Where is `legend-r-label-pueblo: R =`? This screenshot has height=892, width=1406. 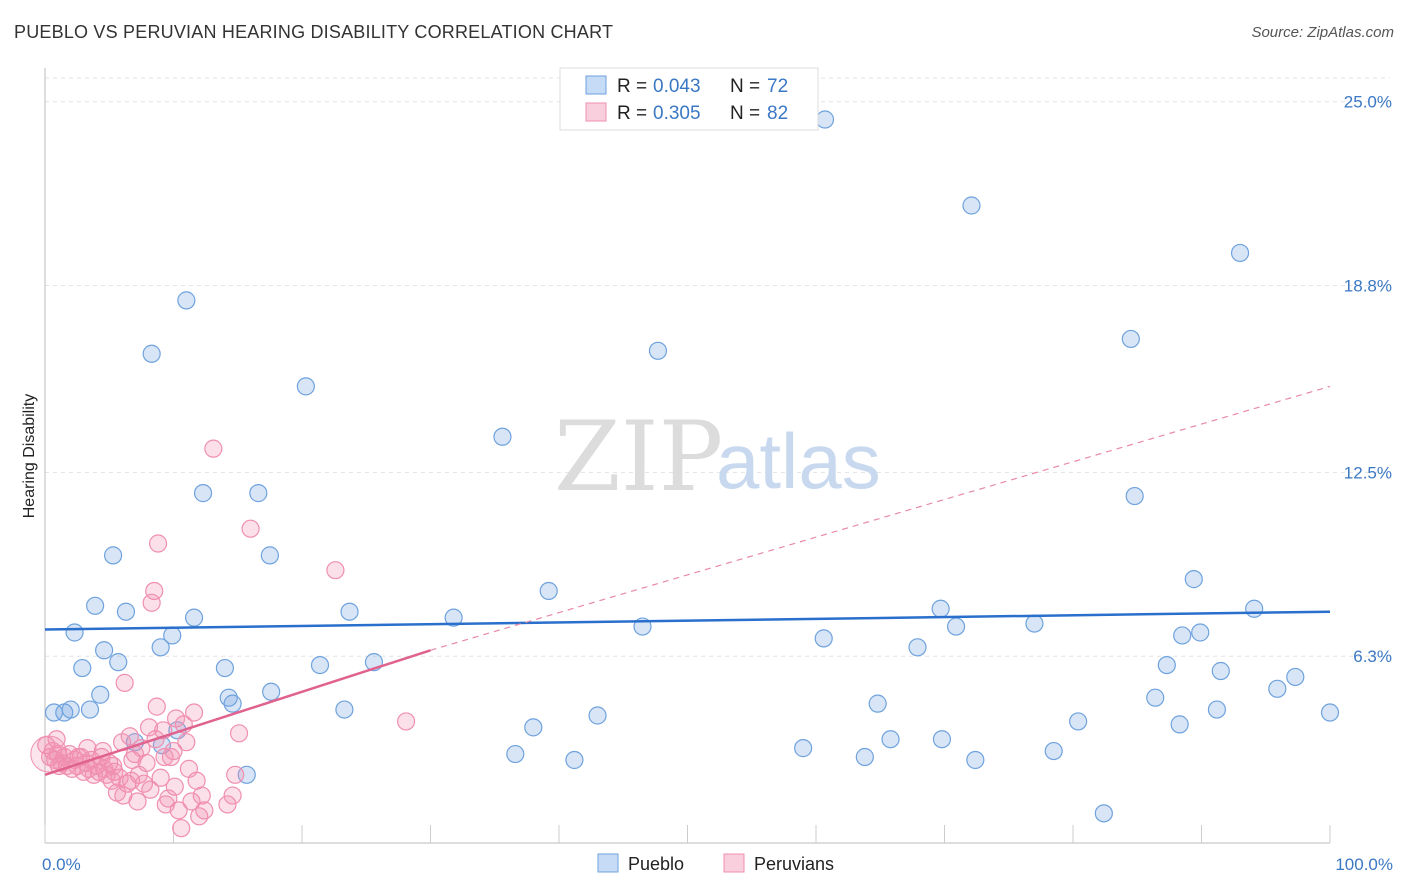 legend-r-label-pueblo: R = is located at coordinates (632, 86).